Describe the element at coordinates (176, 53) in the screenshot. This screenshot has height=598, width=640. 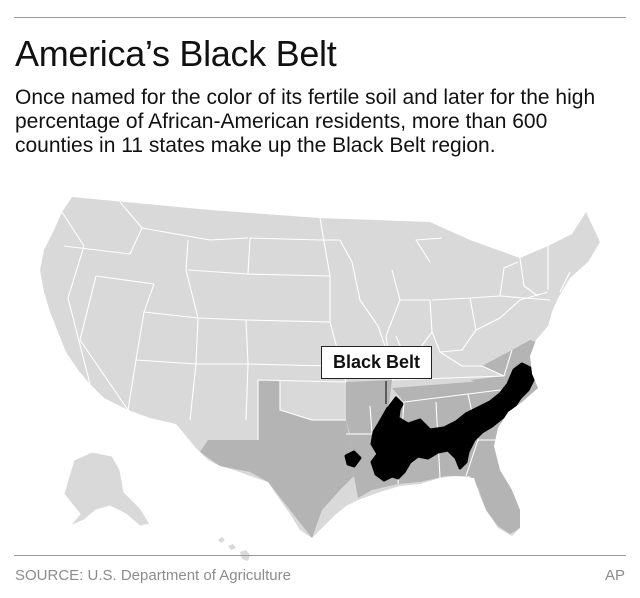
I see `page-title: America’s Black Belt` at that location.